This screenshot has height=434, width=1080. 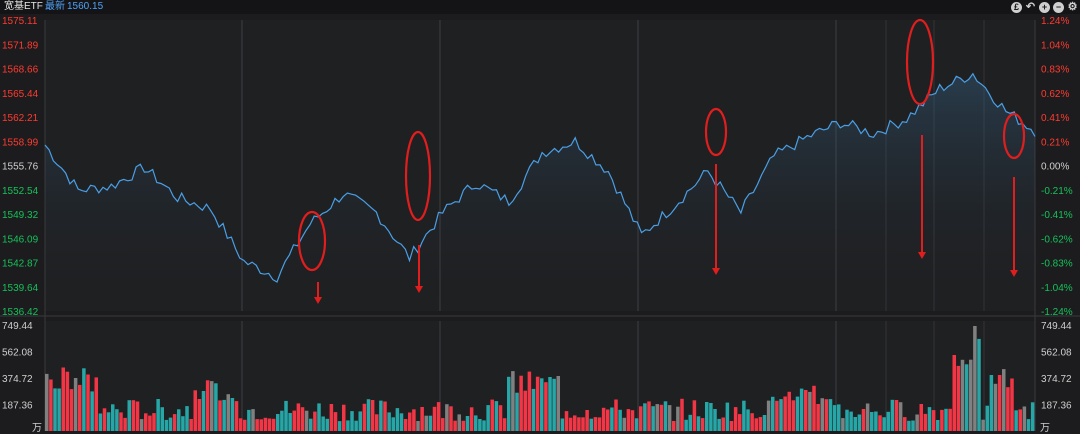 What do you see at coordinates (85, 6) in the screenshot?
I see `last-price-value: 1560.15` at bounding box center [85, 6].